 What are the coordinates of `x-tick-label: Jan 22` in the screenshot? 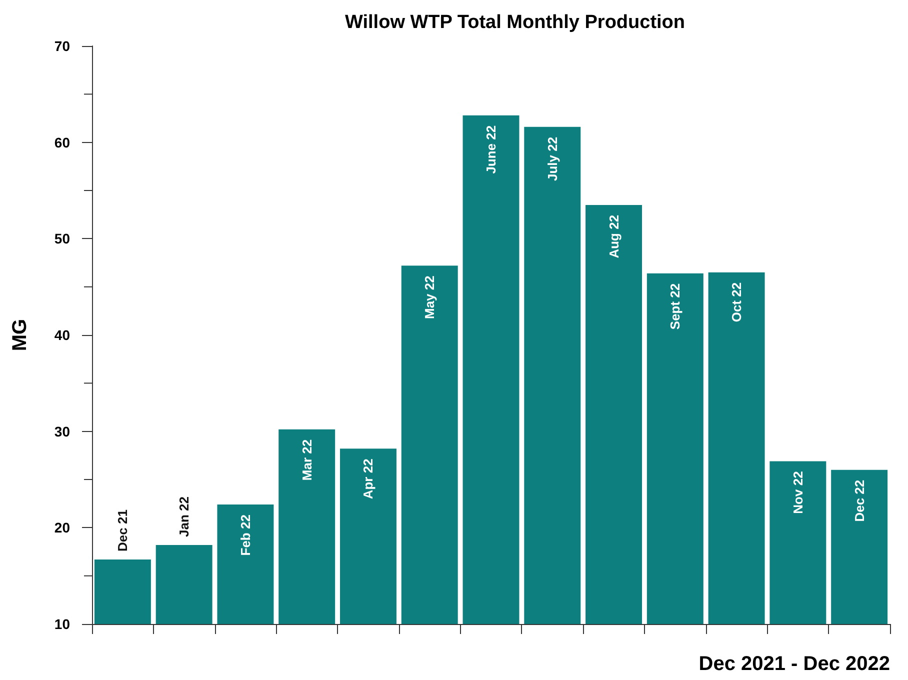 It's located at (184, 517).